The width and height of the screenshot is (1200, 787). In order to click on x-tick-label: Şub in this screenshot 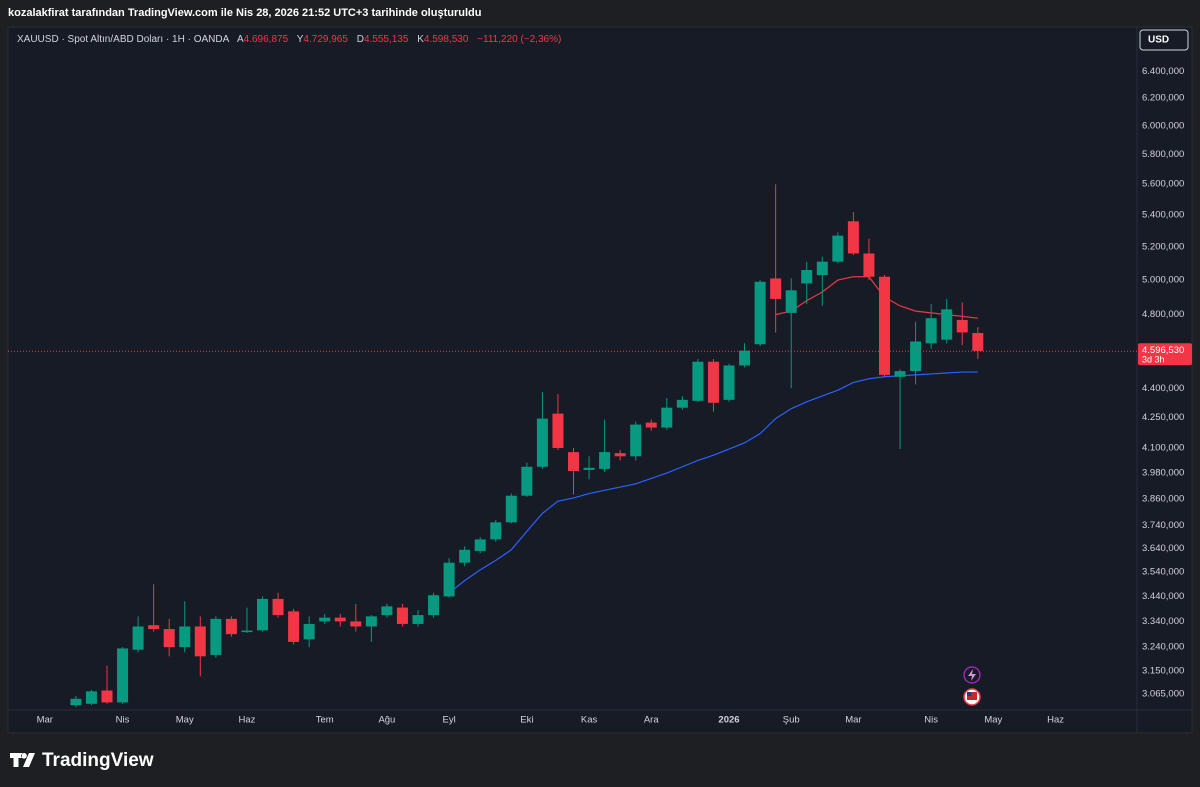, I will do `click(791, 720)`.